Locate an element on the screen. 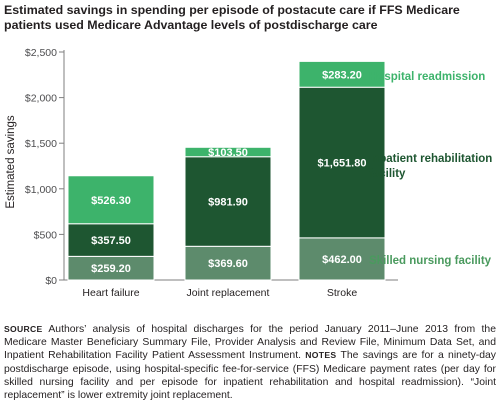 Image resolution: width=500 pixels, height=415 pixels. bar-value-label: $369.60 is located at coordinates (228, 264).